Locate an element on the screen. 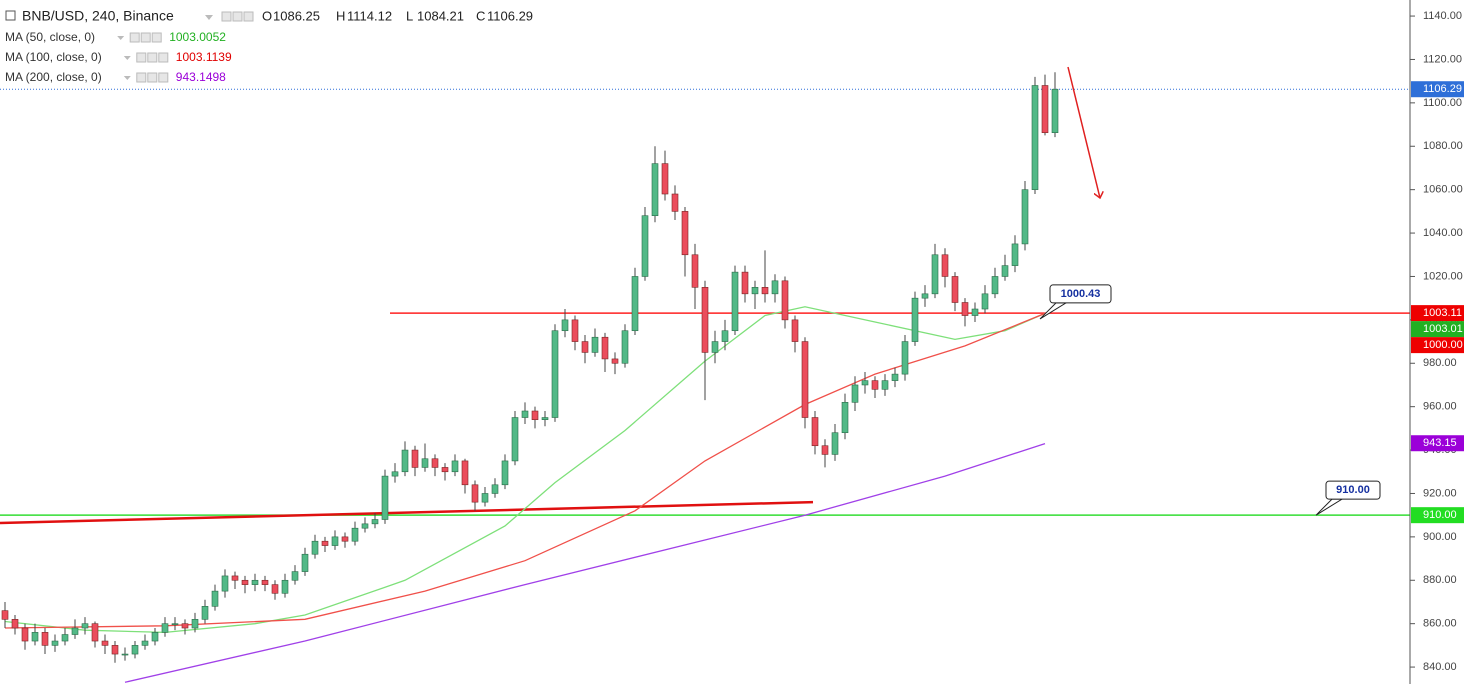  collapse-toggle is located at coordinates (10, 15).